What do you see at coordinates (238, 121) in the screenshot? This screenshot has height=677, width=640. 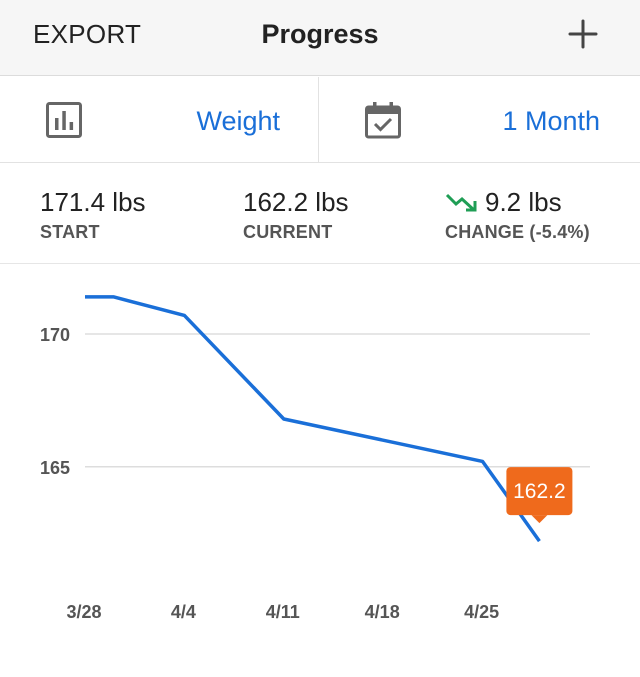 I see `metric-filter-label: Weight` at bounding box center [238, 121].